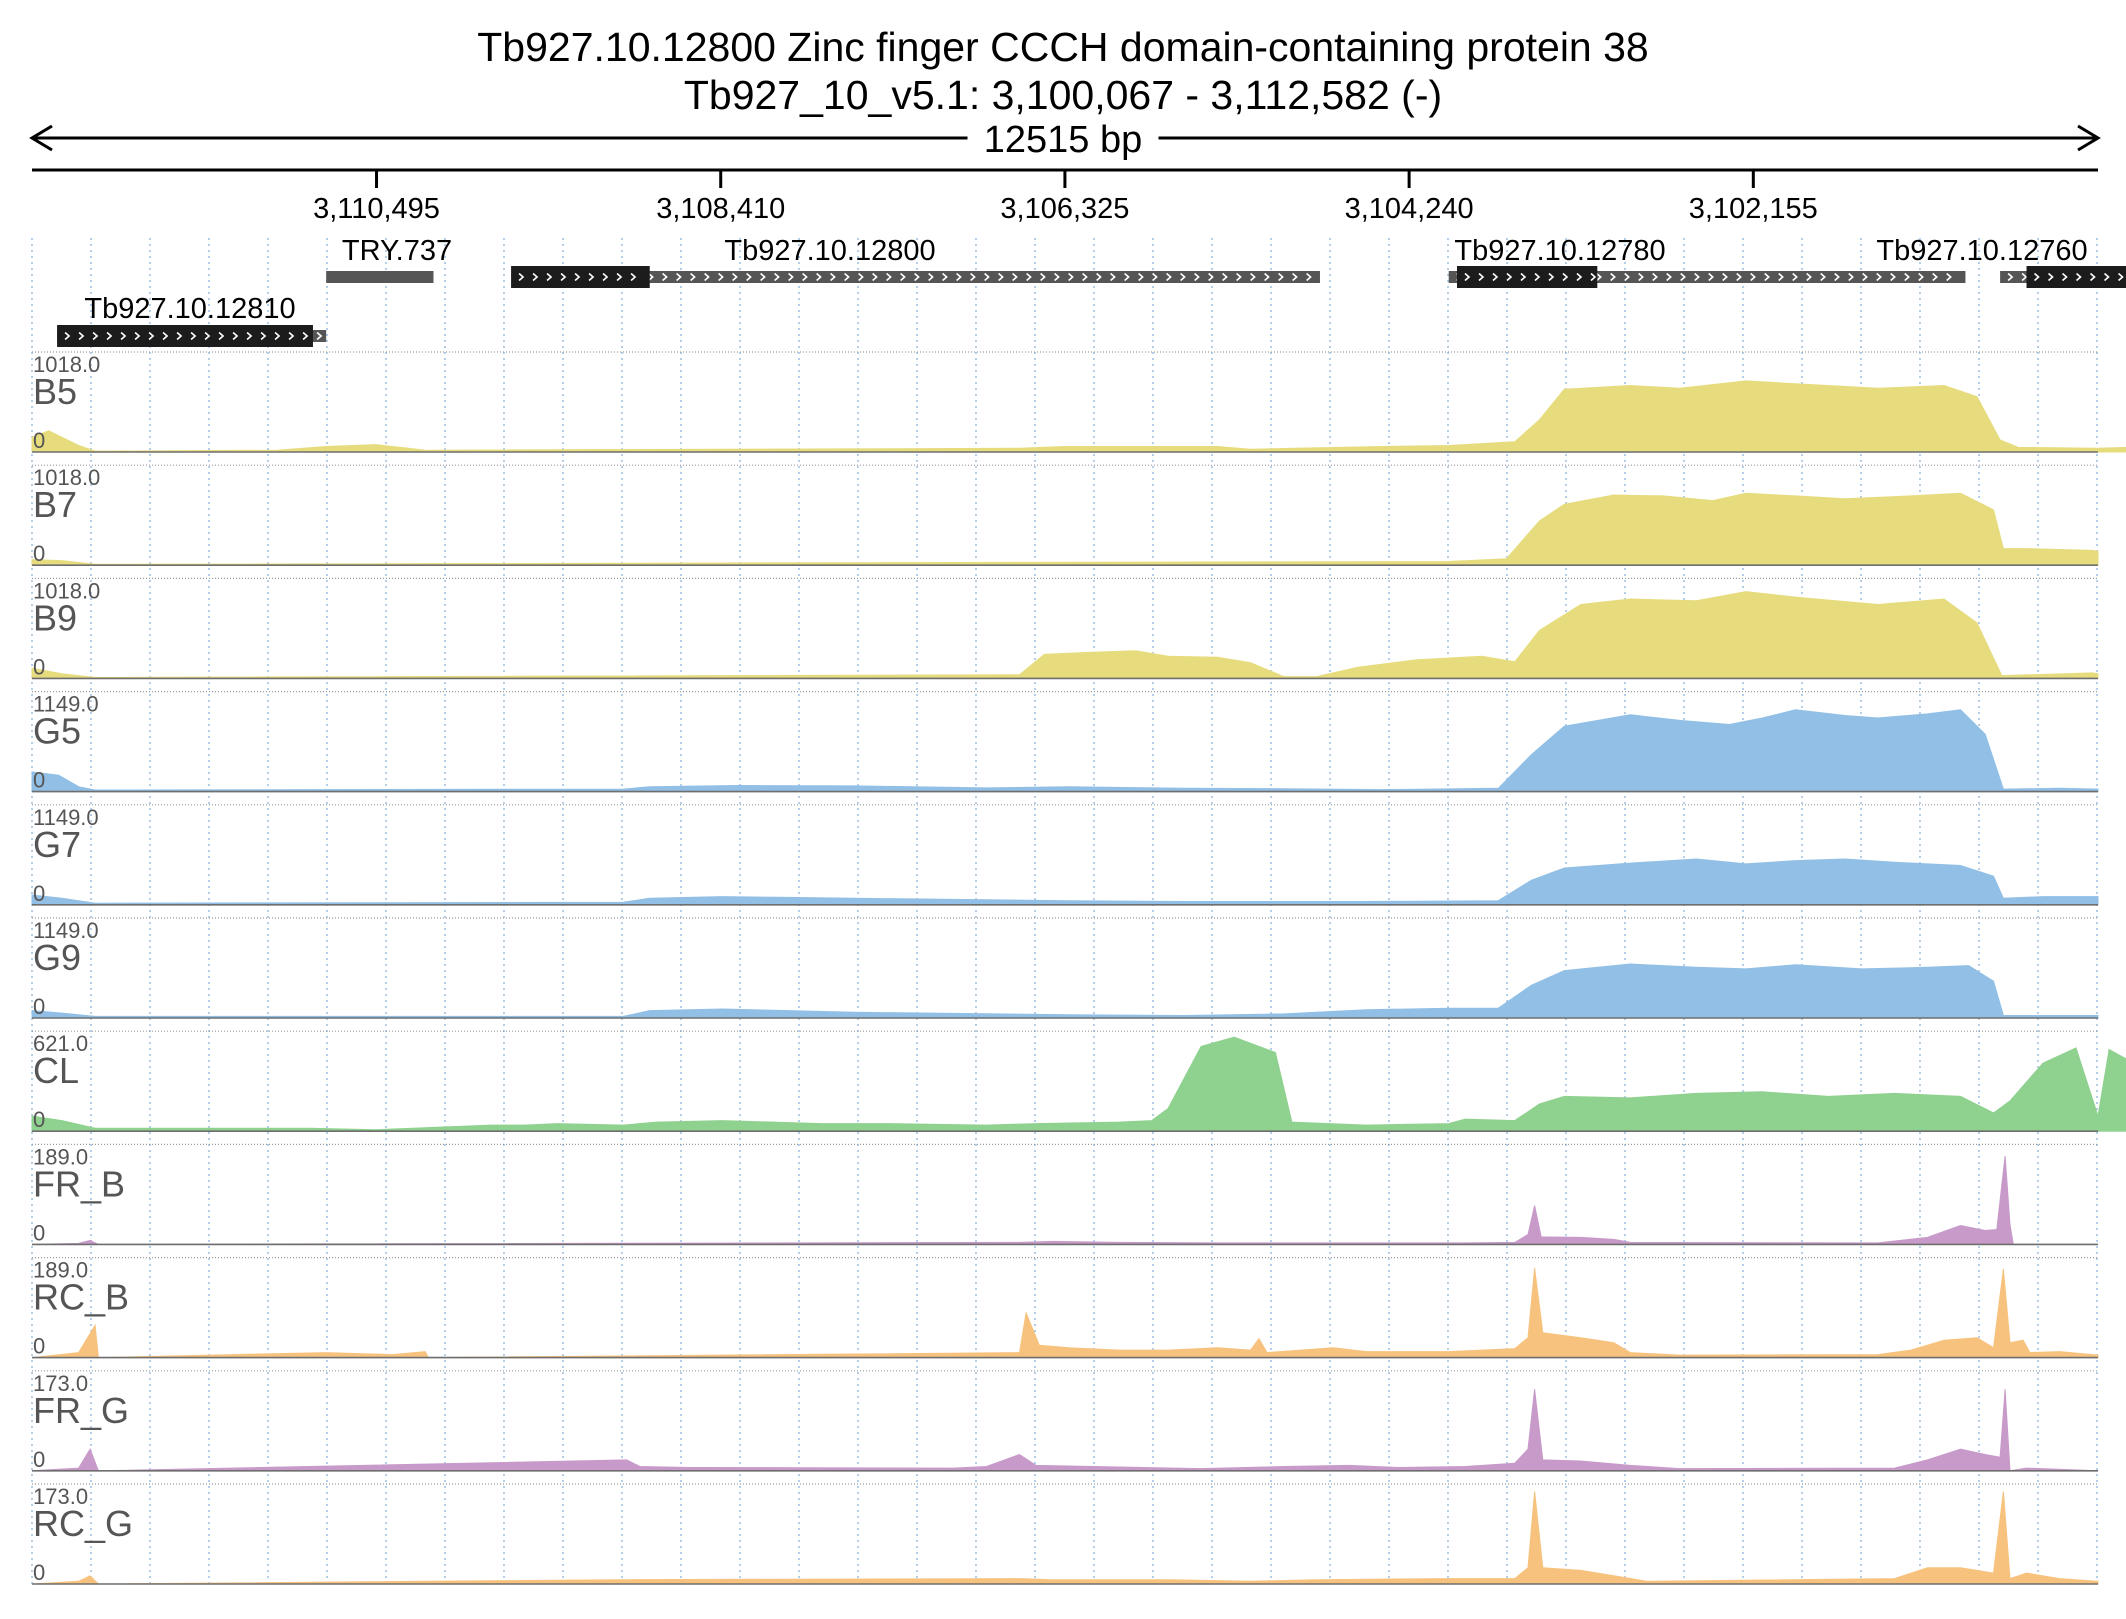 The image size is (2126, 1619). I want to click on locus-subtitle: Tb927_10_v5.1: 3,100,067 - 3,112,582 (-), so click(1063, 95).